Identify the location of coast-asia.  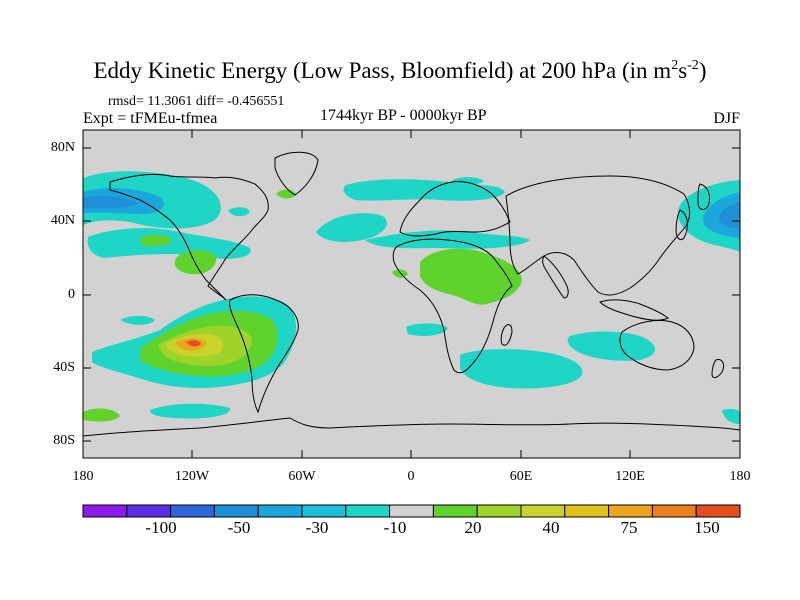
(598, 235).